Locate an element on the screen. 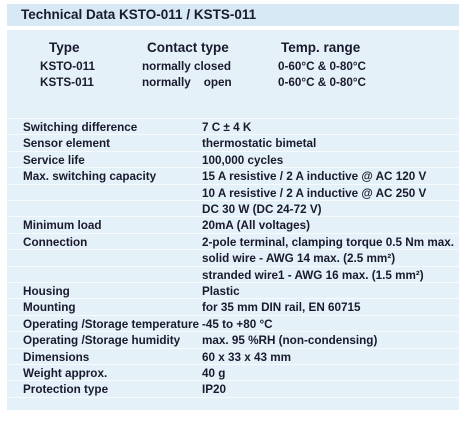 The height and width of the screenshot is (425, 462). spec-value: DC 30 W (DC 24-72 V) is located at coordinates (262, 209).